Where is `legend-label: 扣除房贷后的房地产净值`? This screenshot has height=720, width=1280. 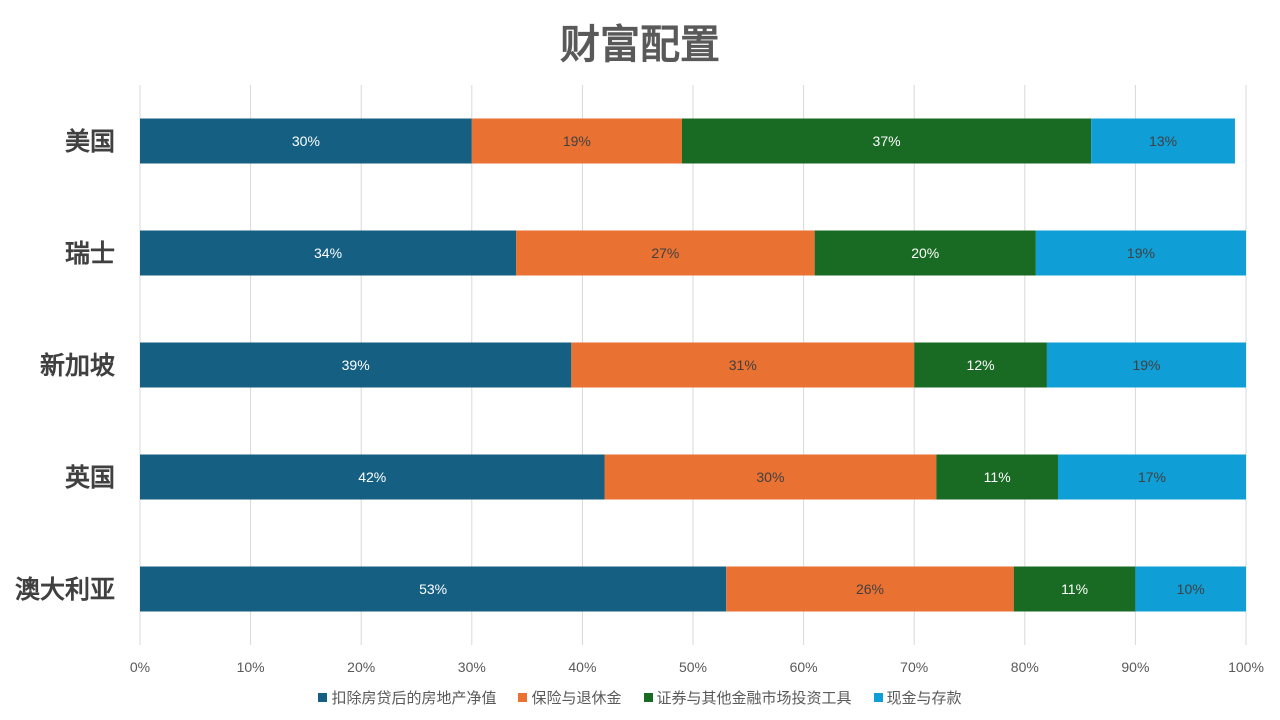 legend-label: 扣除房贷后的房地产净值 is located at coordinates (414, 698).